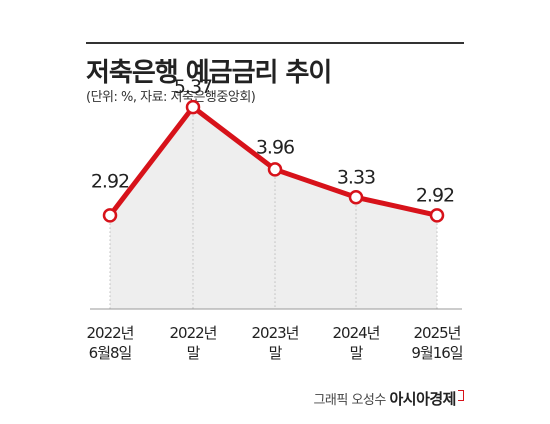 The width and height of the screenshot is (550, 424). What do you see at coordinates (275, 43) in the screenshot?
I see `top-rule` at bounding box center [275, 43].